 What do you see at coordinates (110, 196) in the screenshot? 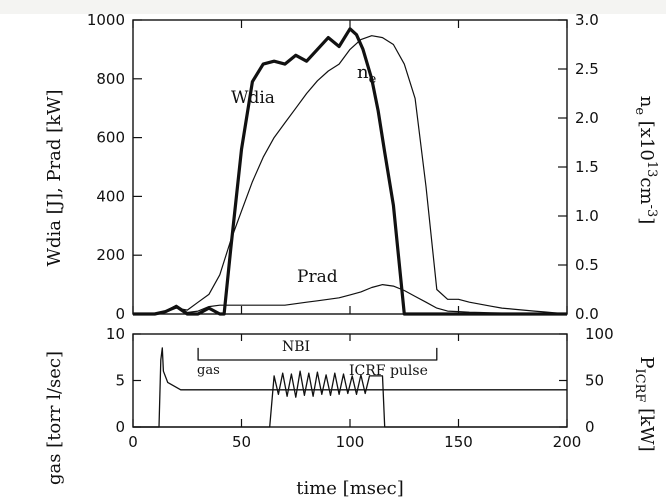
I see `upper-left-tick-label: 400` at bounding box center [110, 196].